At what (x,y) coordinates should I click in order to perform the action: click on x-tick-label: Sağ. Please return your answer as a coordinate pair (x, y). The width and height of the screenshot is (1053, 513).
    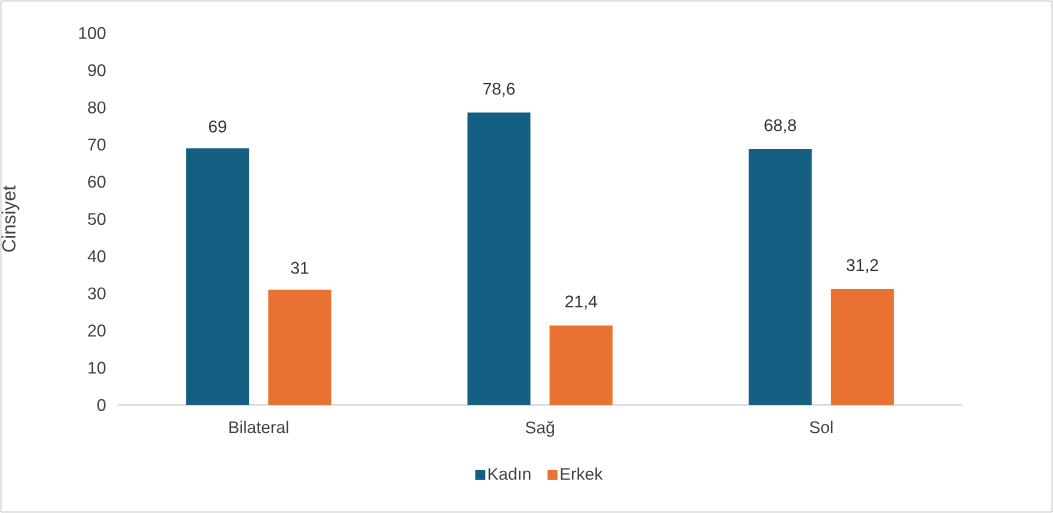
    Looking at the image, I should click on (539, 428).